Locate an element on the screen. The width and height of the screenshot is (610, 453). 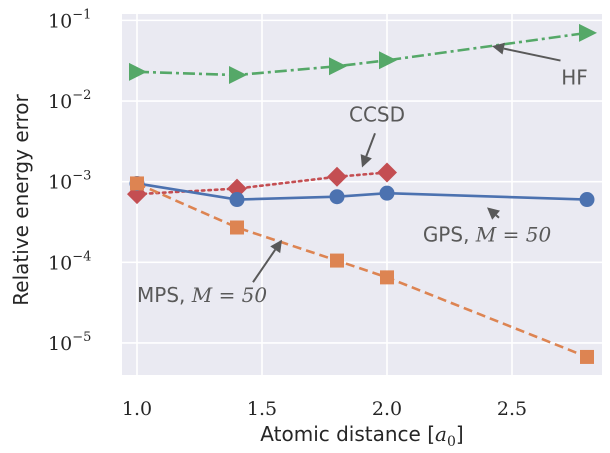
y-tick-labels: 10⁻⁵ 10⁻⁴ 10⁻³ 10⁻² 10⁻¹ is located at coordinates (69, 181).